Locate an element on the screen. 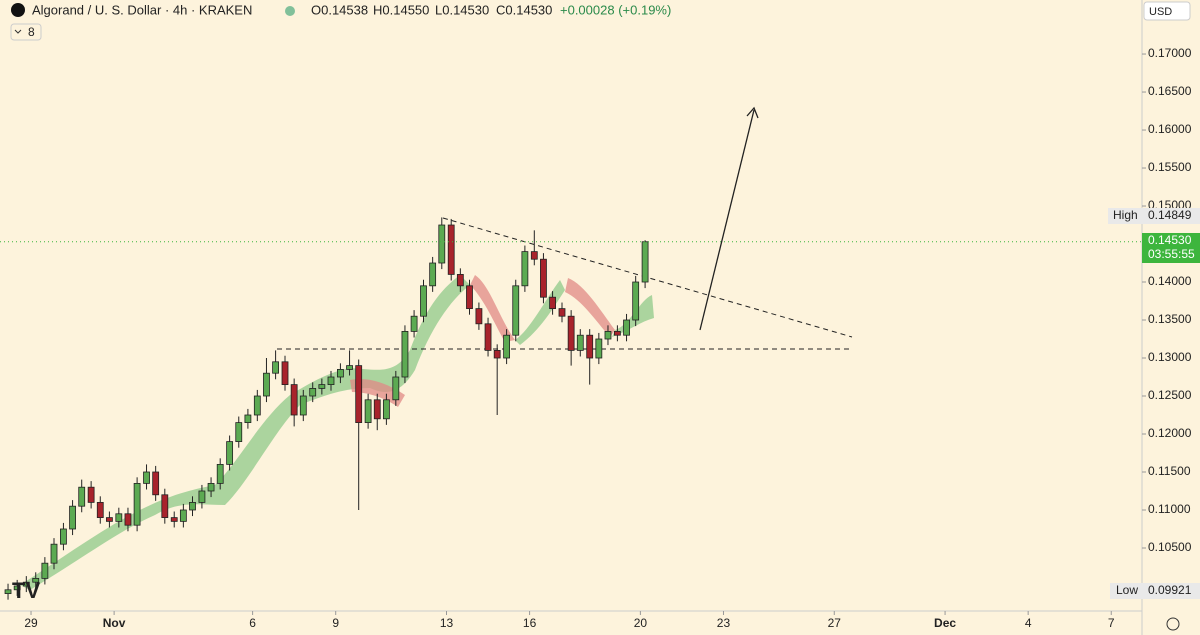  x-tick-label: 7 is located at coordinates (1111, 623).